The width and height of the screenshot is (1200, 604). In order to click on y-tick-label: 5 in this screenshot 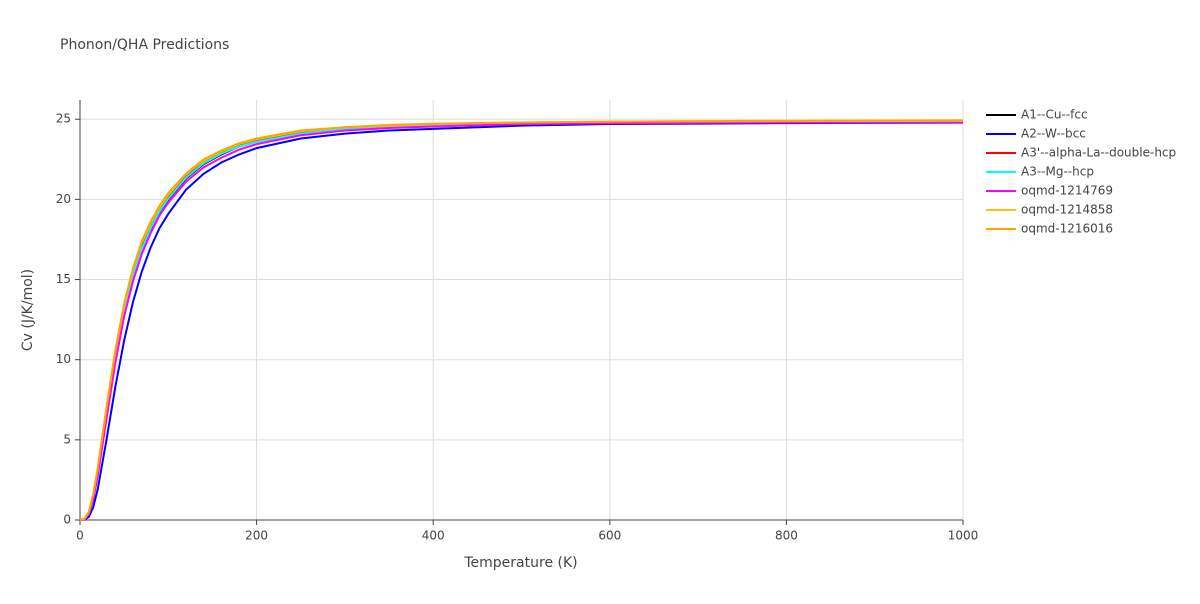, I will do `click(67, 439)`.